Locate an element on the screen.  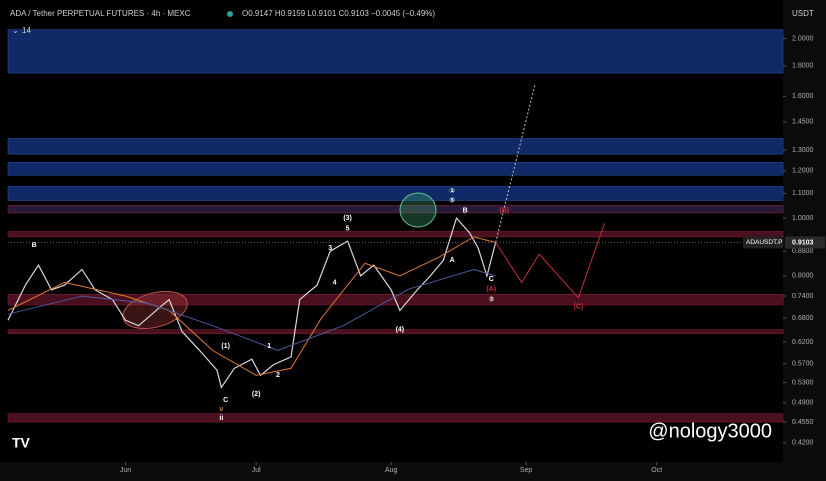
symbol-label: ADAUSDT.P is located at coordinates (764, 242).